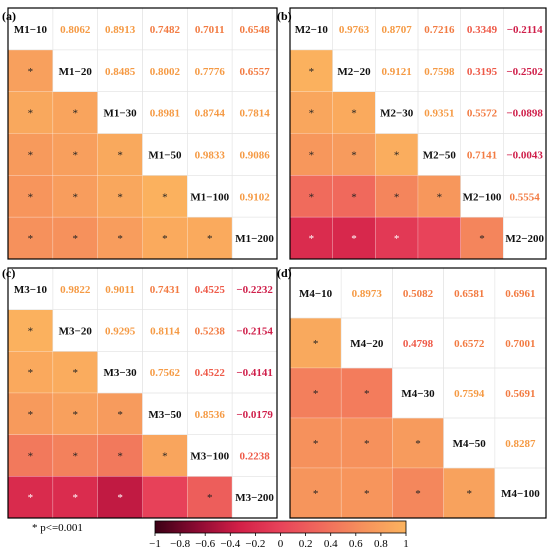 This screenshot has width=550, height=558. I want to click on diagonal-label: M1−50, so click(165, 155).